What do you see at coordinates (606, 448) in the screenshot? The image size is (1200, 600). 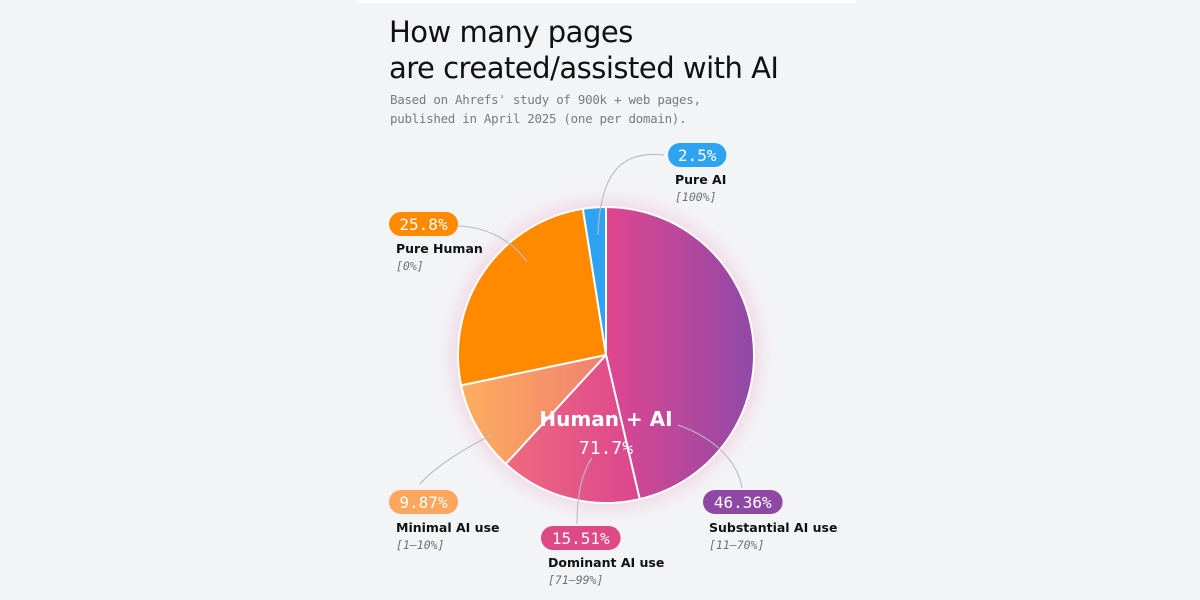 I see `center-label-value: 71.7%` at bounding box center [606, 448].